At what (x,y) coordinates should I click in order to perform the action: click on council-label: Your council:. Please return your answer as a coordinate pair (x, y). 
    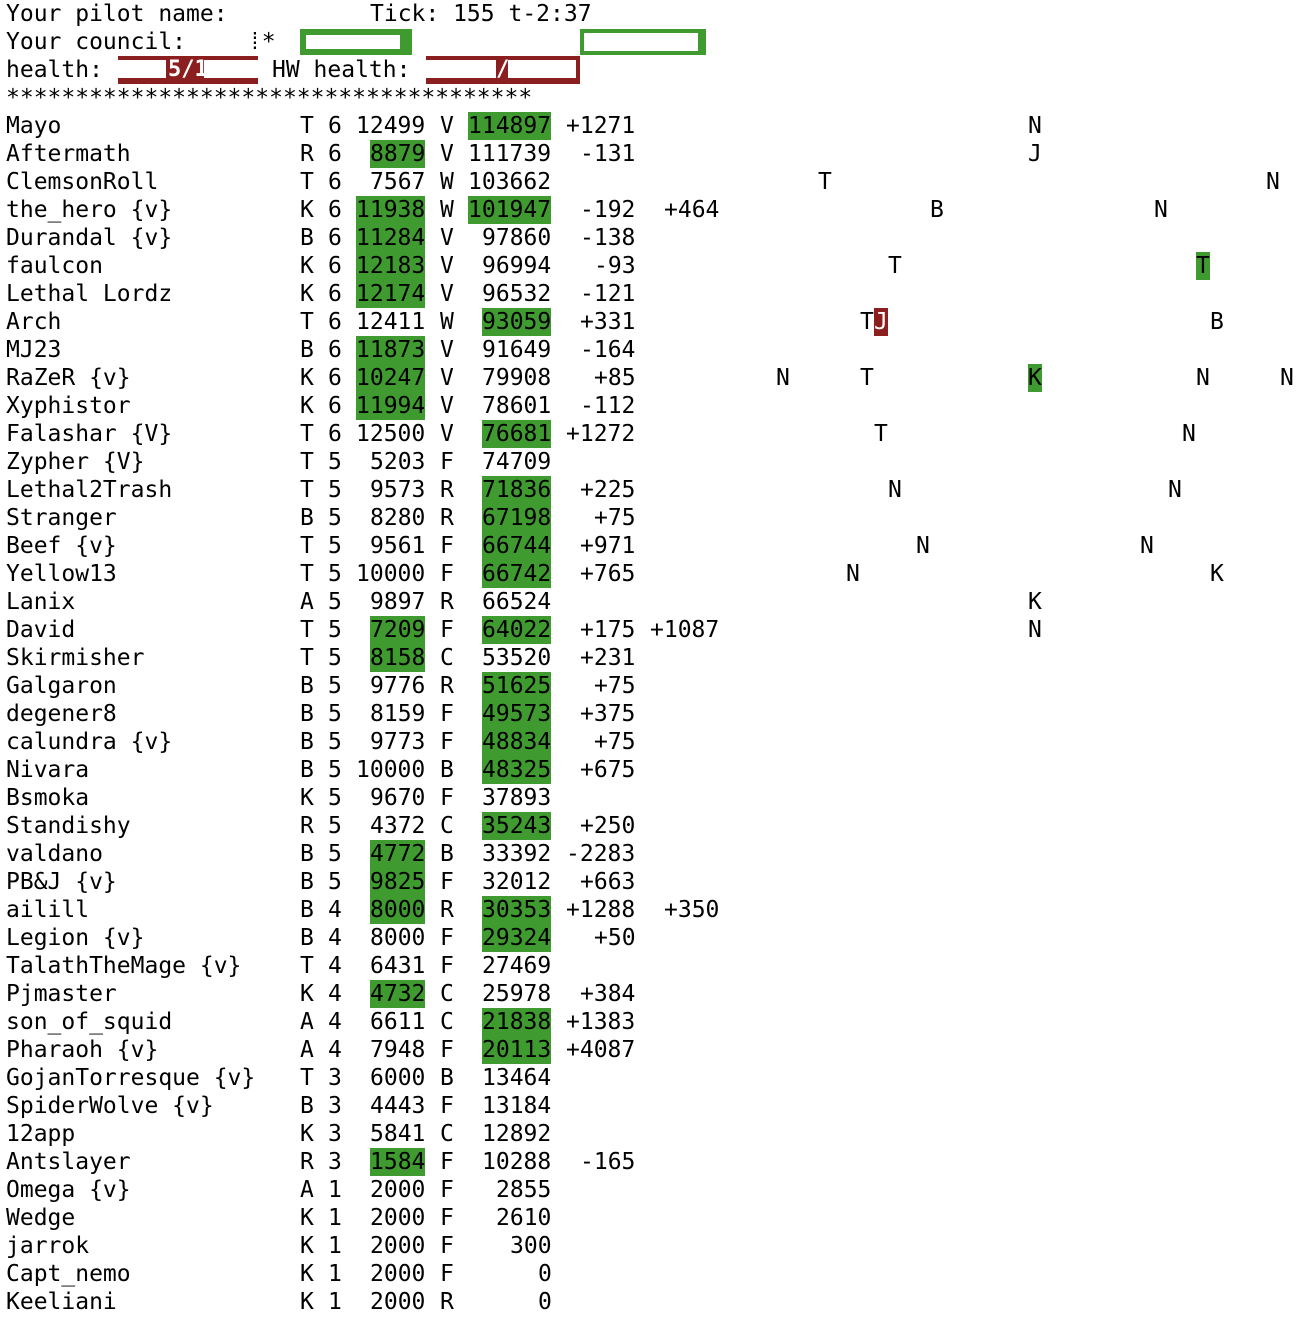
    Looking at the image, I should click on (96, 42).